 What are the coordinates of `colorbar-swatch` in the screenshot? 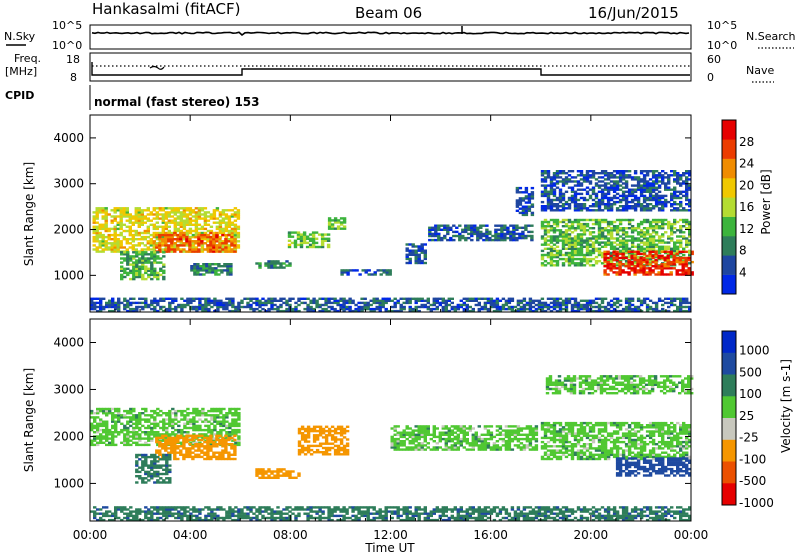 It's located at (729, 284).